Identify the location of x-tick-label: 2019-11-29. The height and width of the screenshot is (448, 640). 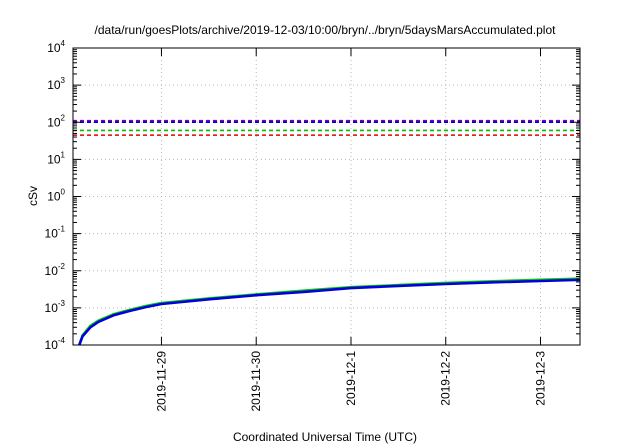
(161, 381).